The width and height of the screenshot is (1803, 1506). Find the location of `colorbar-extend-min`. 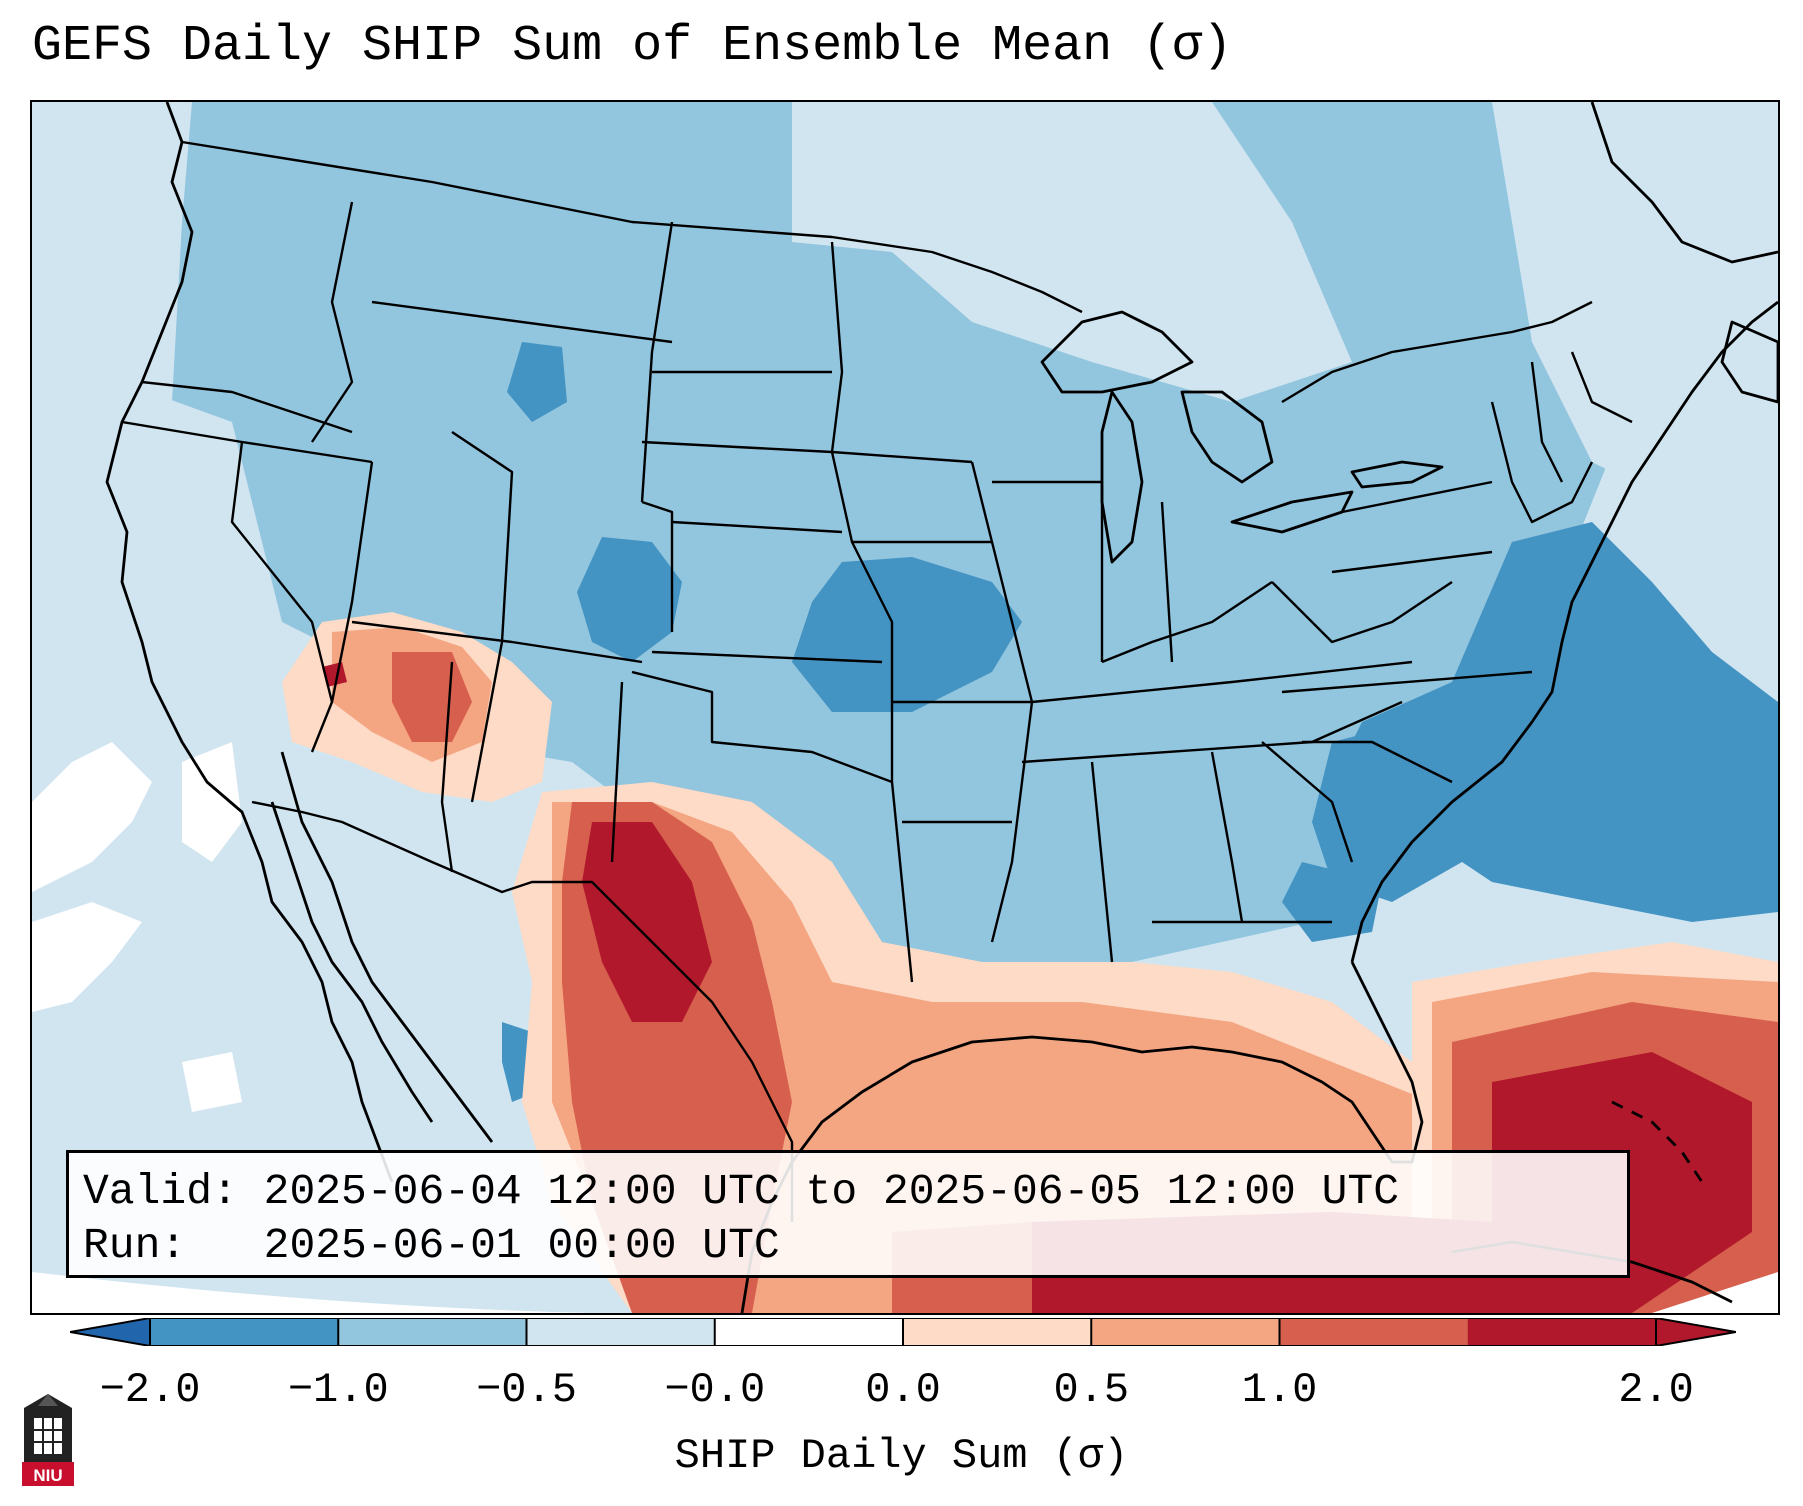

colorbar-extend-min is located at coordinates (110, 1332).